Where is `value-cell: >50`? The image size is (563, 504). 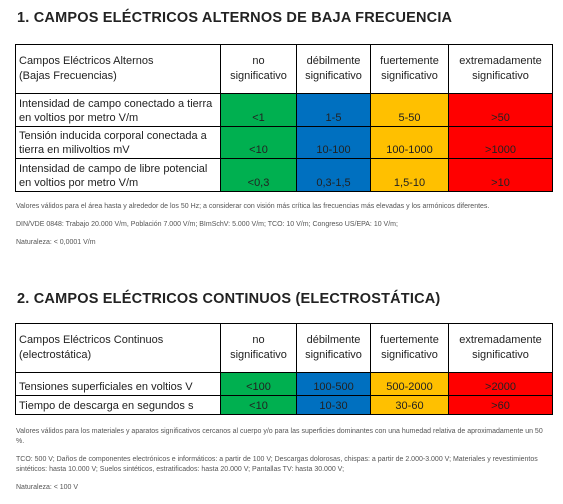 value-cell: >50 is located at coordinates (500, 110).